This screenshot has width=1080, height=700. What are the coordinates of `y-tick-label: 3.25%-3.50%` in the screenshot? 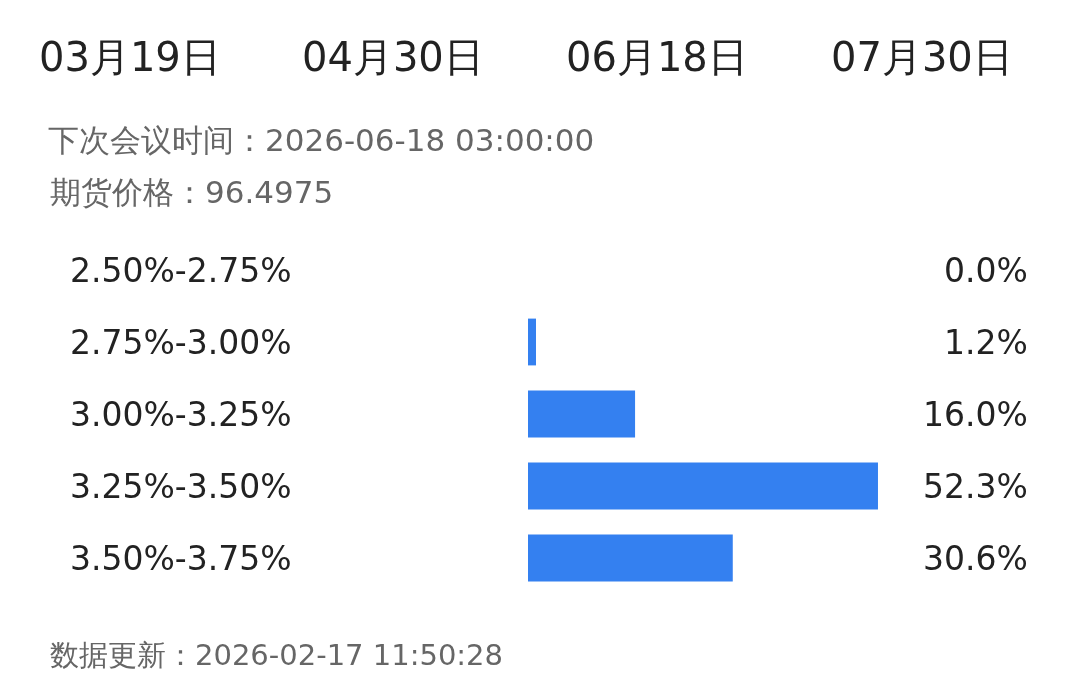 It's located at (181, 486).